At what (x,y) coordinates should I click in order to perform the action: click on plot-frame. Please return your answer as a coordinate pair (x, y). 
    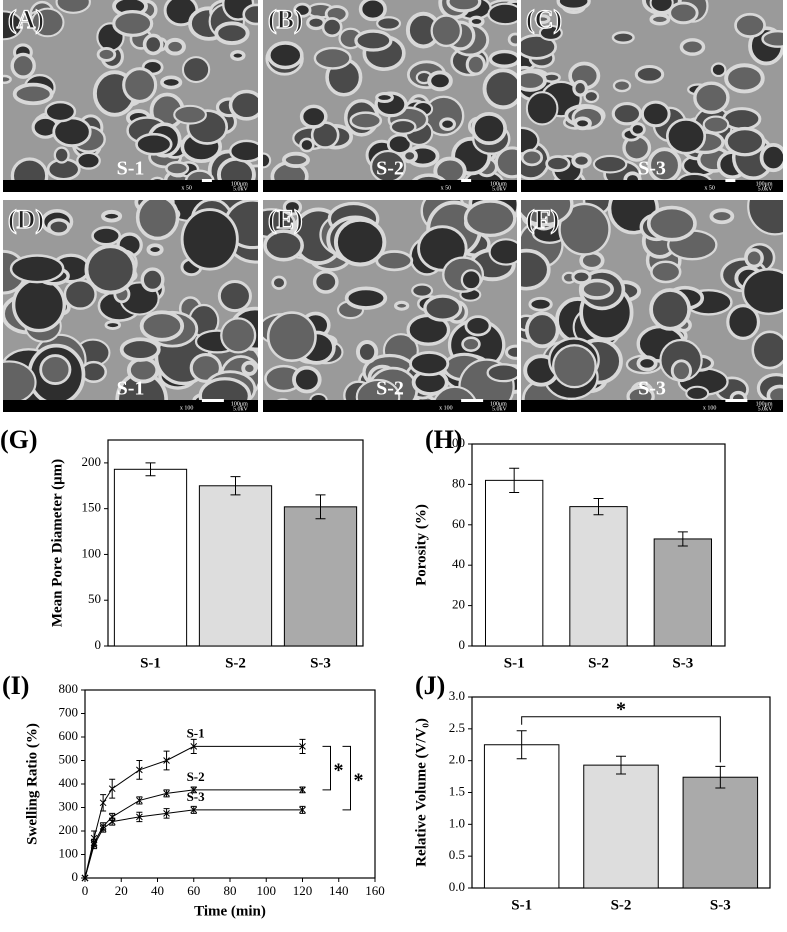
    Looking at the image, I should click on (230, 784).